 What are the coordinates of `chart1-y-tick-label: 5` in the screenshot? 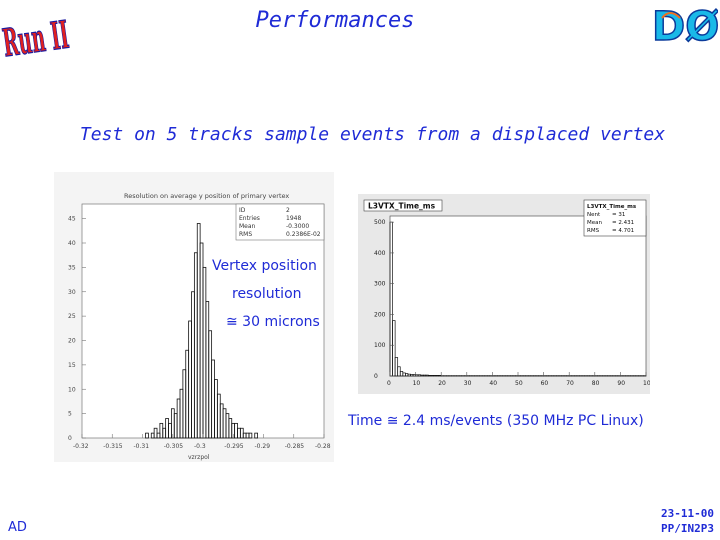 It's located at (70, 414).